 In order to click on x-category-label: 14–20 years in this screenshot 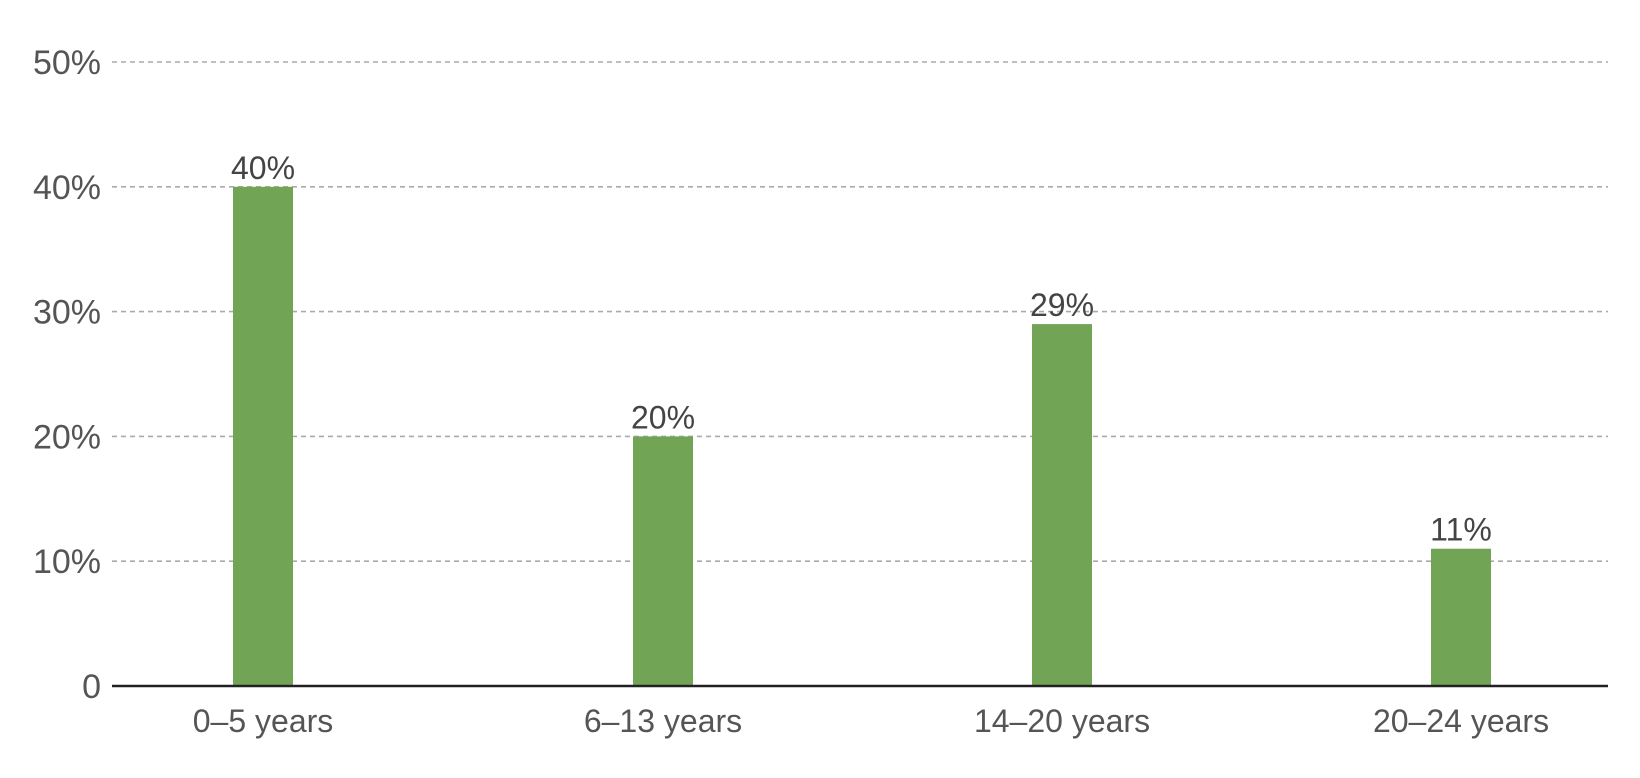, I will do `click(1062, 721)`.